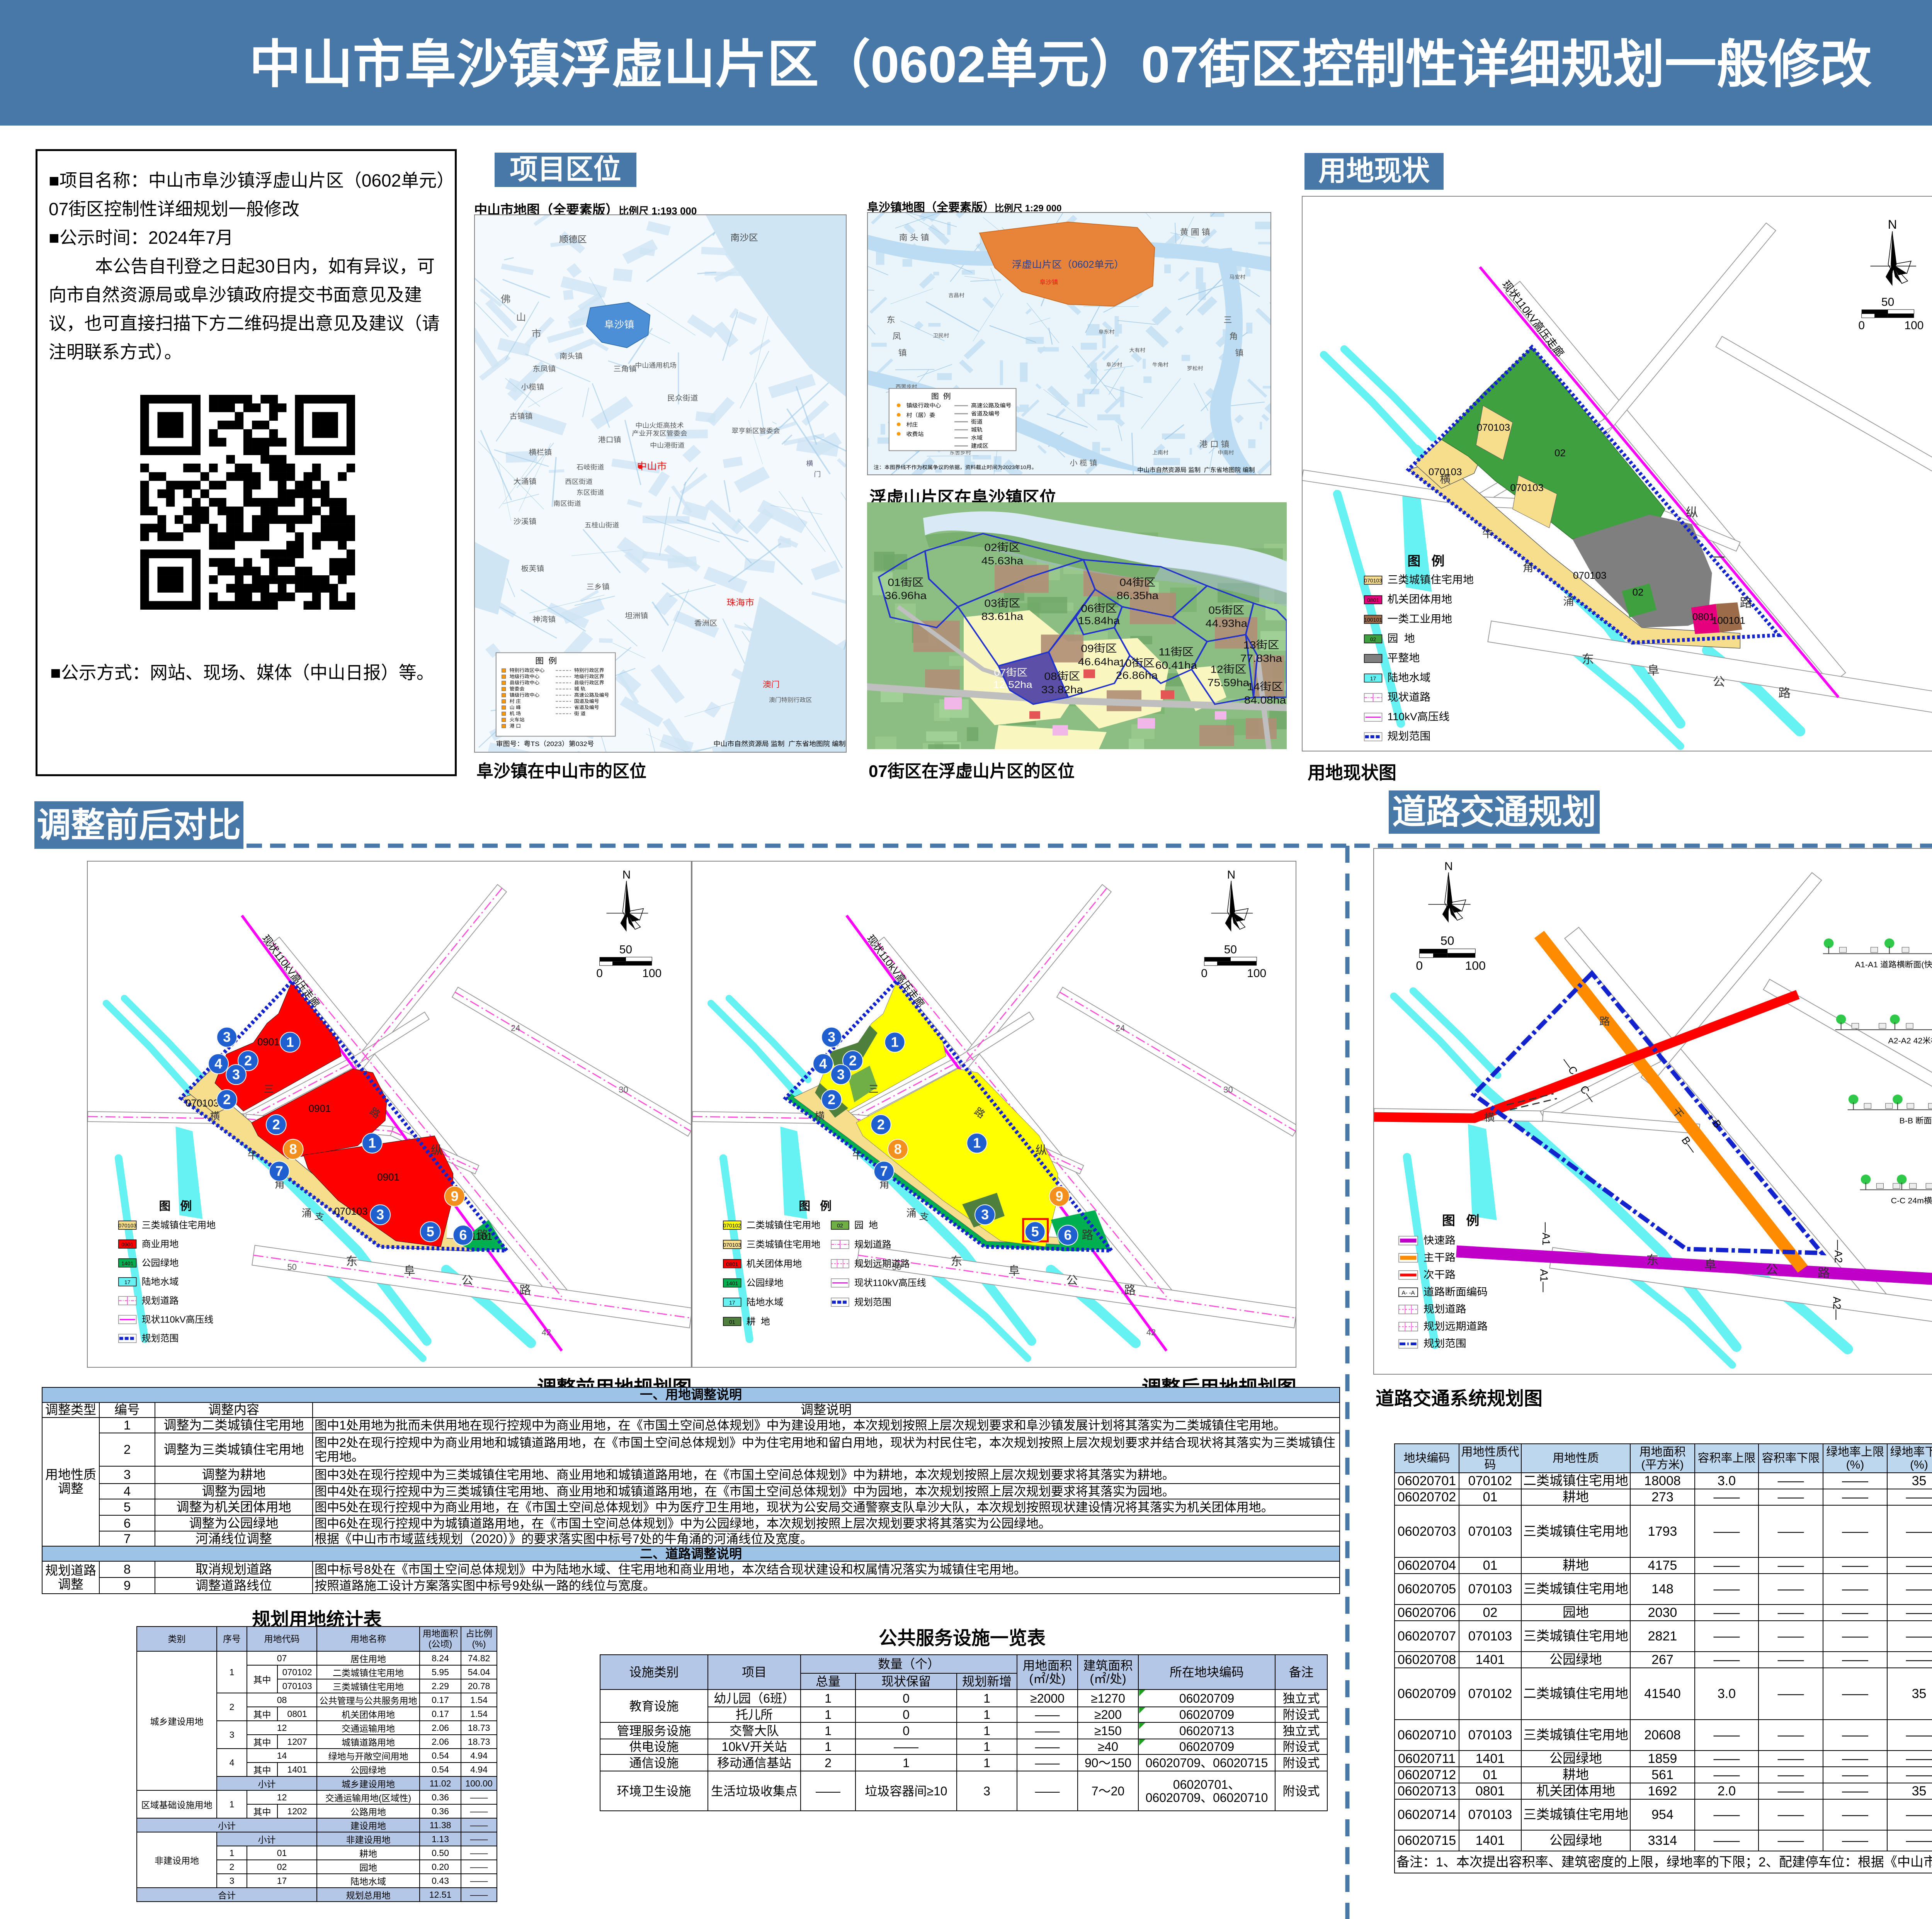  What do you see at coordinates (1151, 1332) in the screenshot?
I see `svg-text: 42` at bounding box center [1151, 1332].